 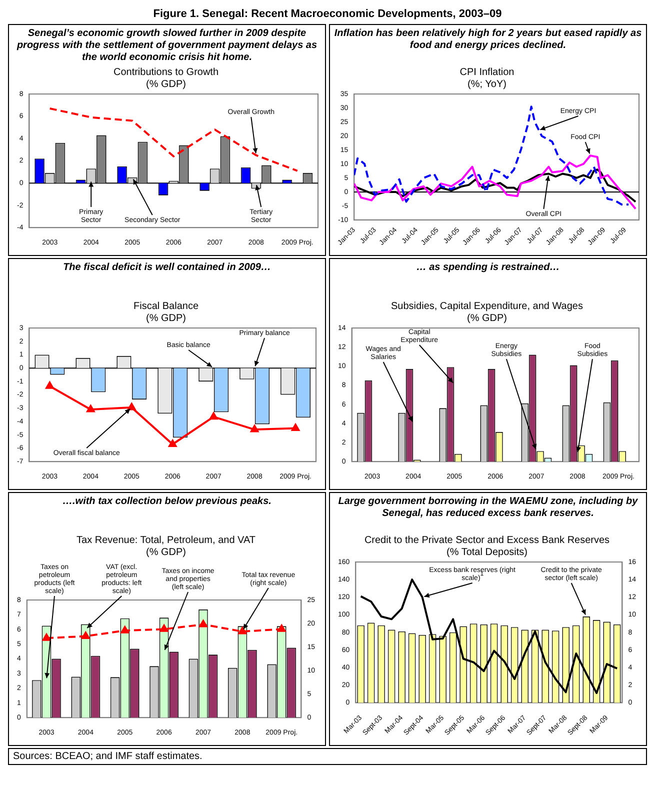 I want to click on chart-title: Inflation has been relatively high for 2 years but eased rapidly as food and energy prices declined., so click(x=488, y=40).